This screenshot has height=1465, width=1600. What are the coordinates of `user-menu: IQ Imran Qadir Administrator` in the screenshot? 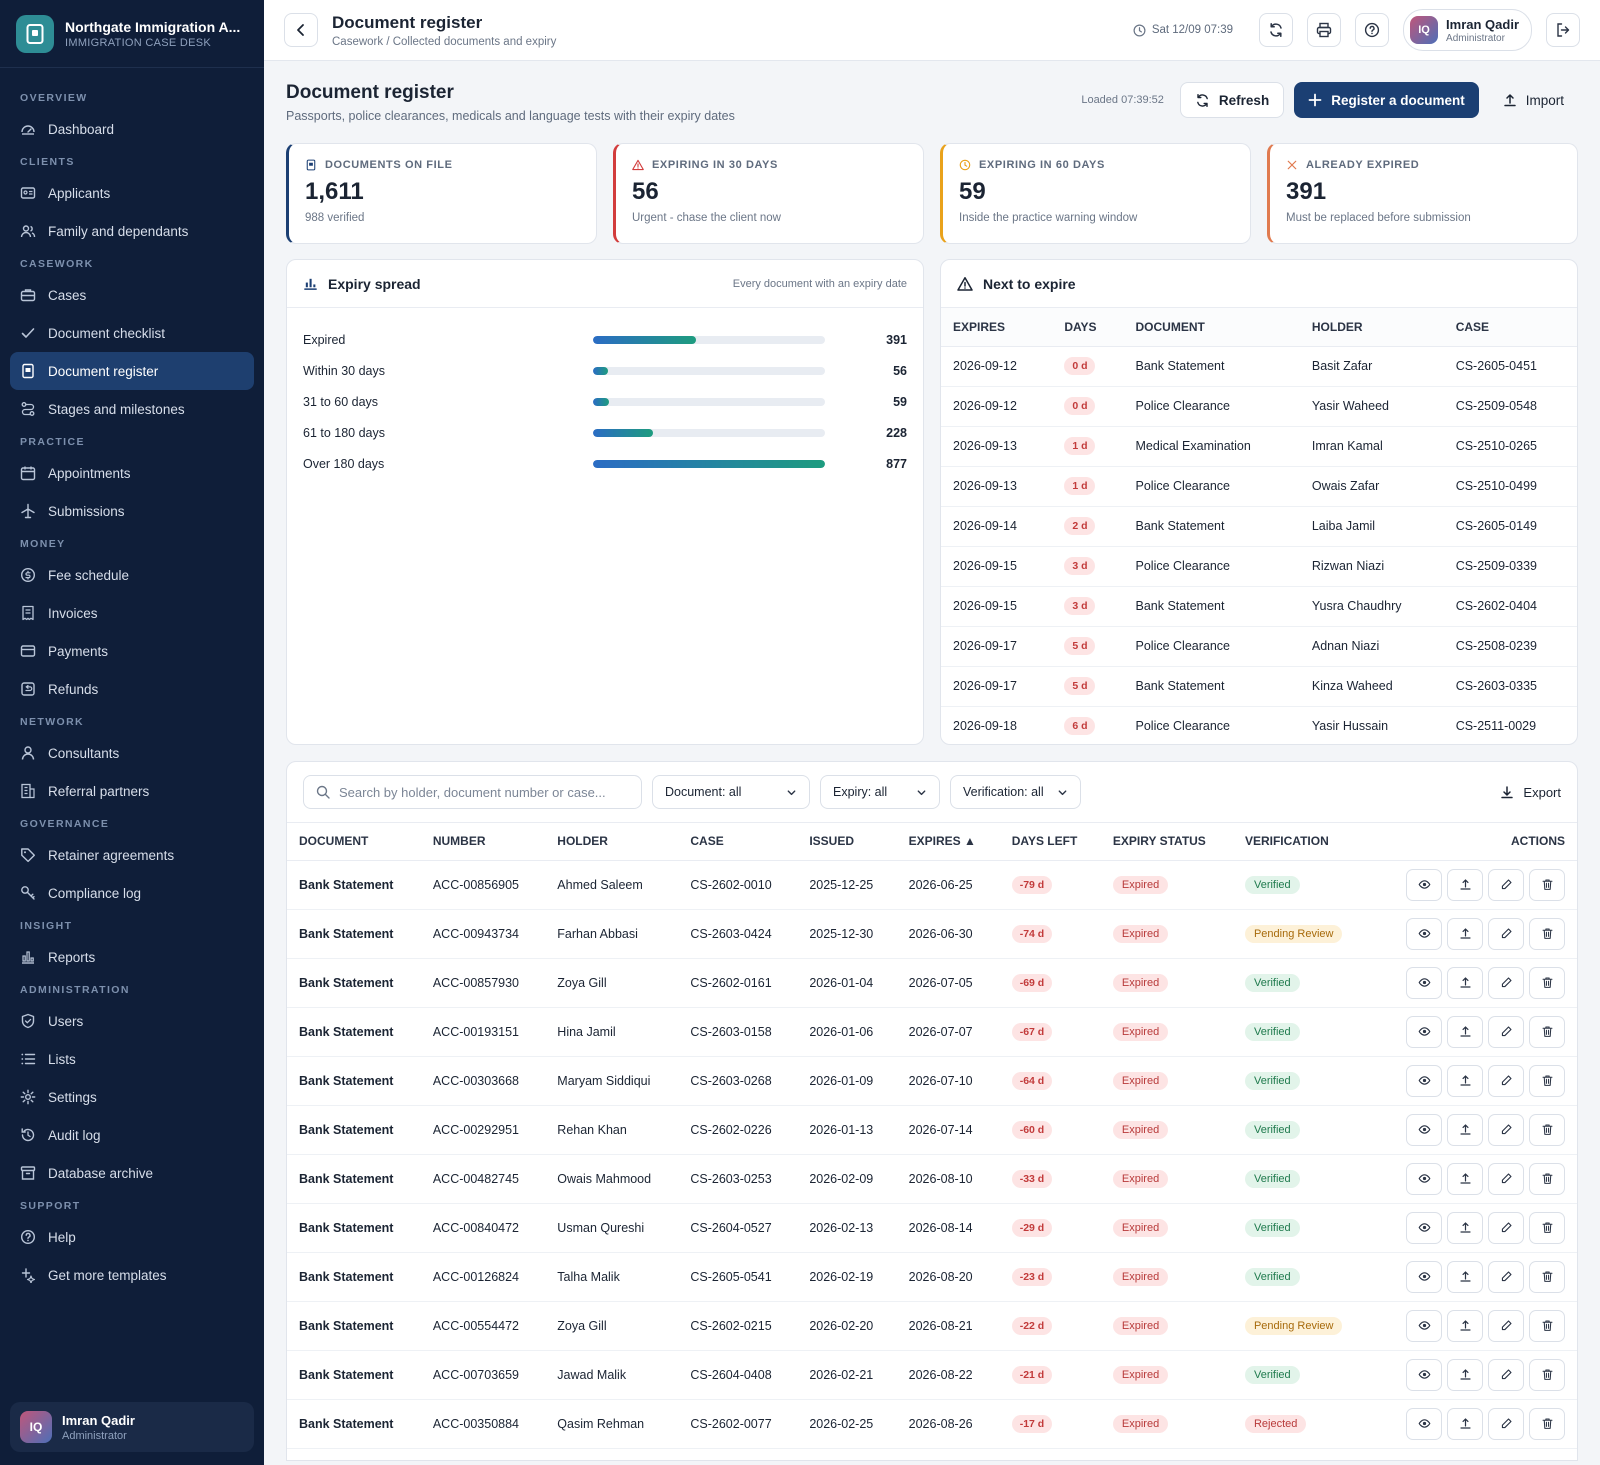 It's located at (1467, 30).